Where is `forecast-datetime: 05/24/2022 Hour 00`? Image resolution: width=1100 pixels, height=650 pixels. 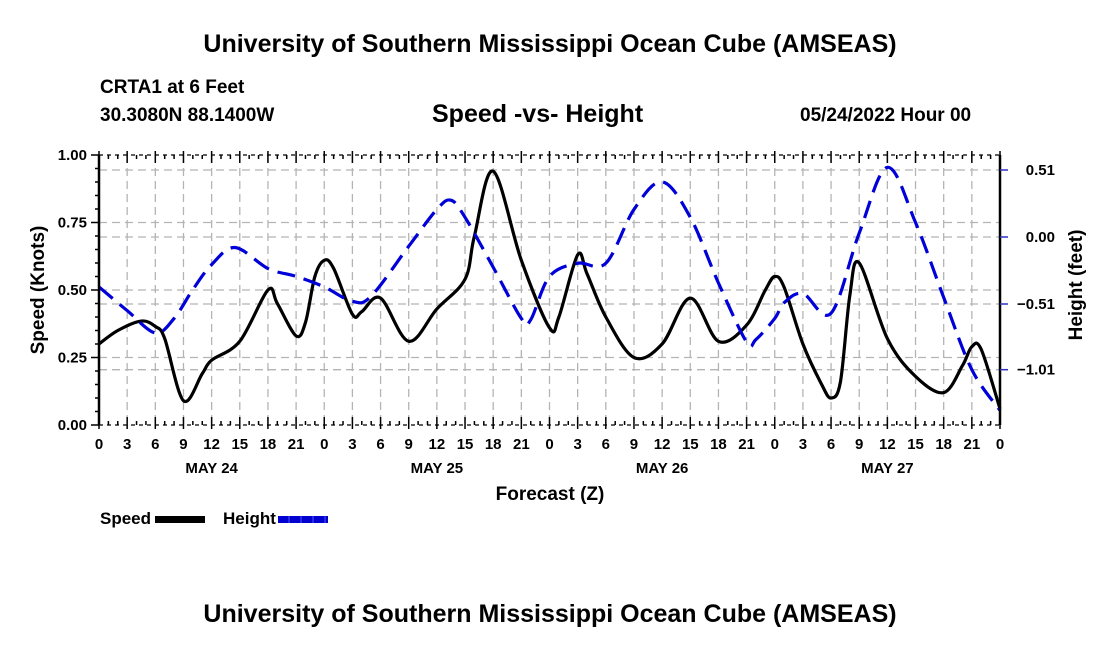
forecast-datetime: 05/24/2022 Hour 00 is located at coordinates (886, 115).